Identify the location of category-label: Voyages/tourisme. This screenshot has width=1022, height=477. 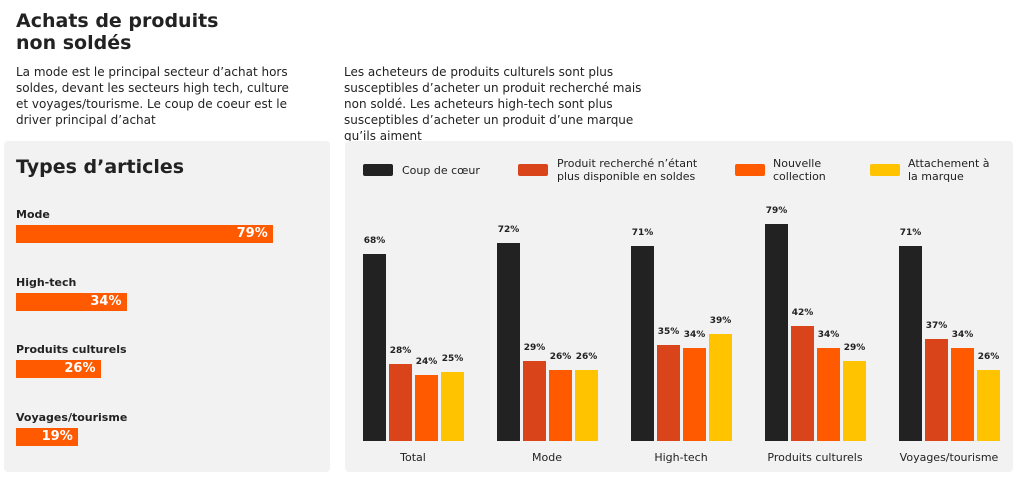
(72, 417).